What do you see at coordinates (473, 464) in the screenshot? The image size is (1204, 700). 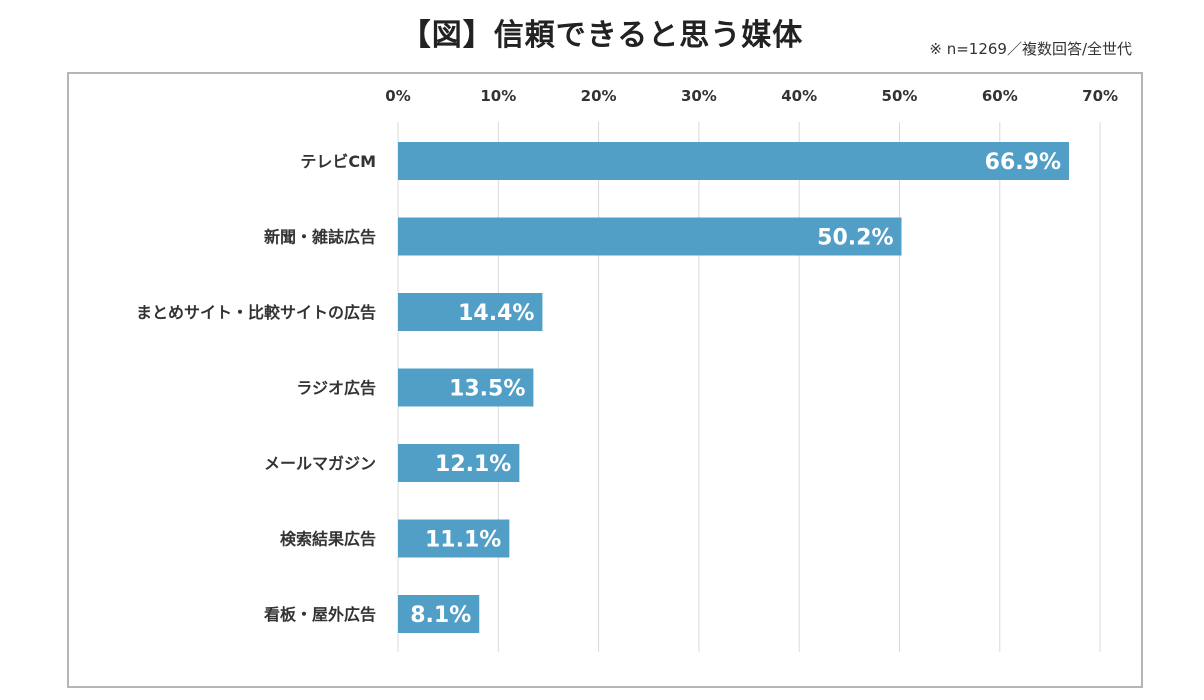 I see `value-label: 12.1%` at bounding box center [473, 464].